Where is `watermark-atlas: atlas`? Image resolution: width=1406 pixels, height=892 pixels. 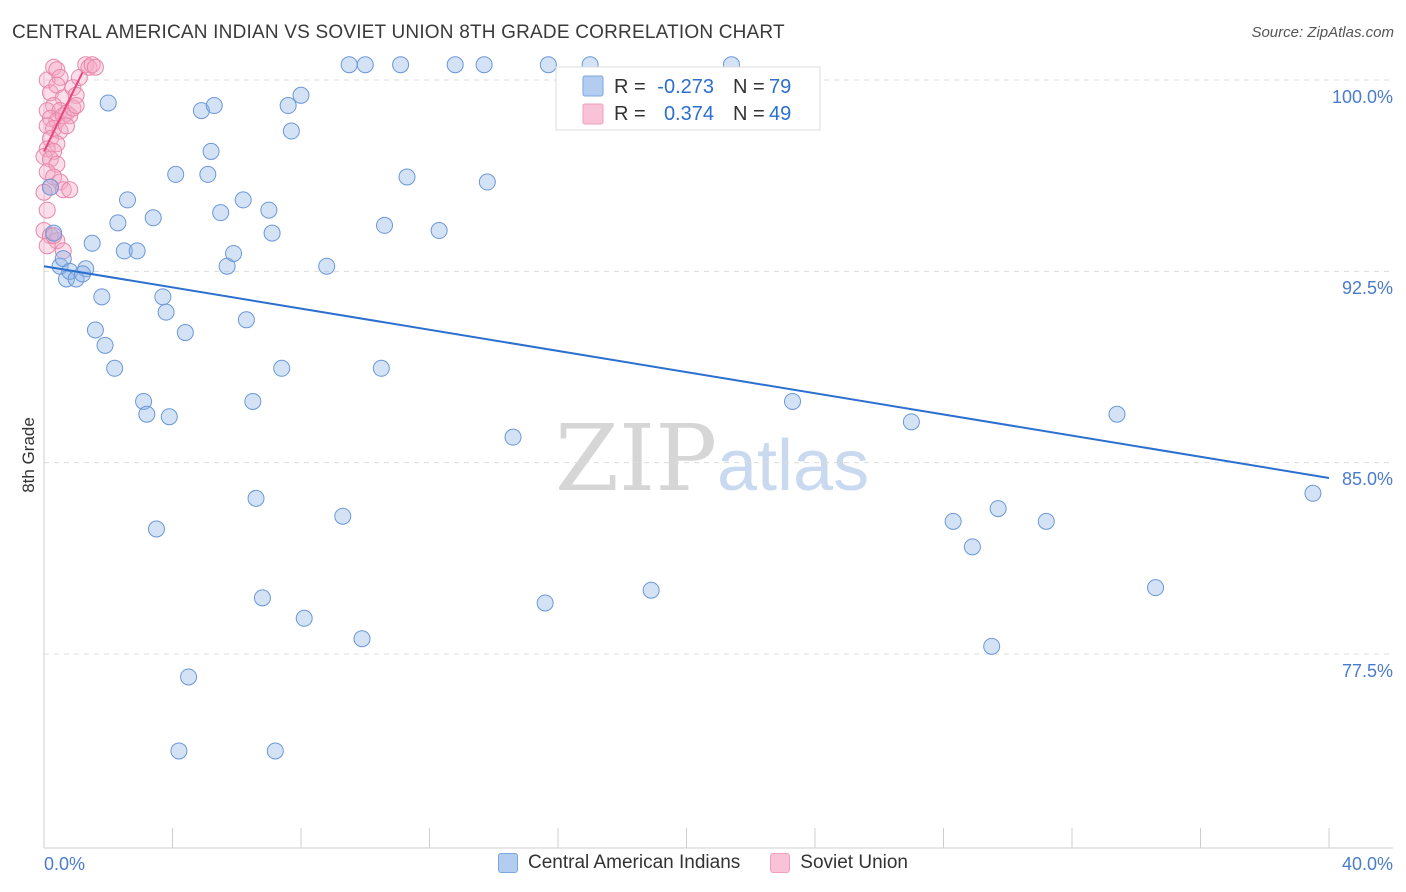
watermark-atlas: atlas is located at coordinates (793, 466).